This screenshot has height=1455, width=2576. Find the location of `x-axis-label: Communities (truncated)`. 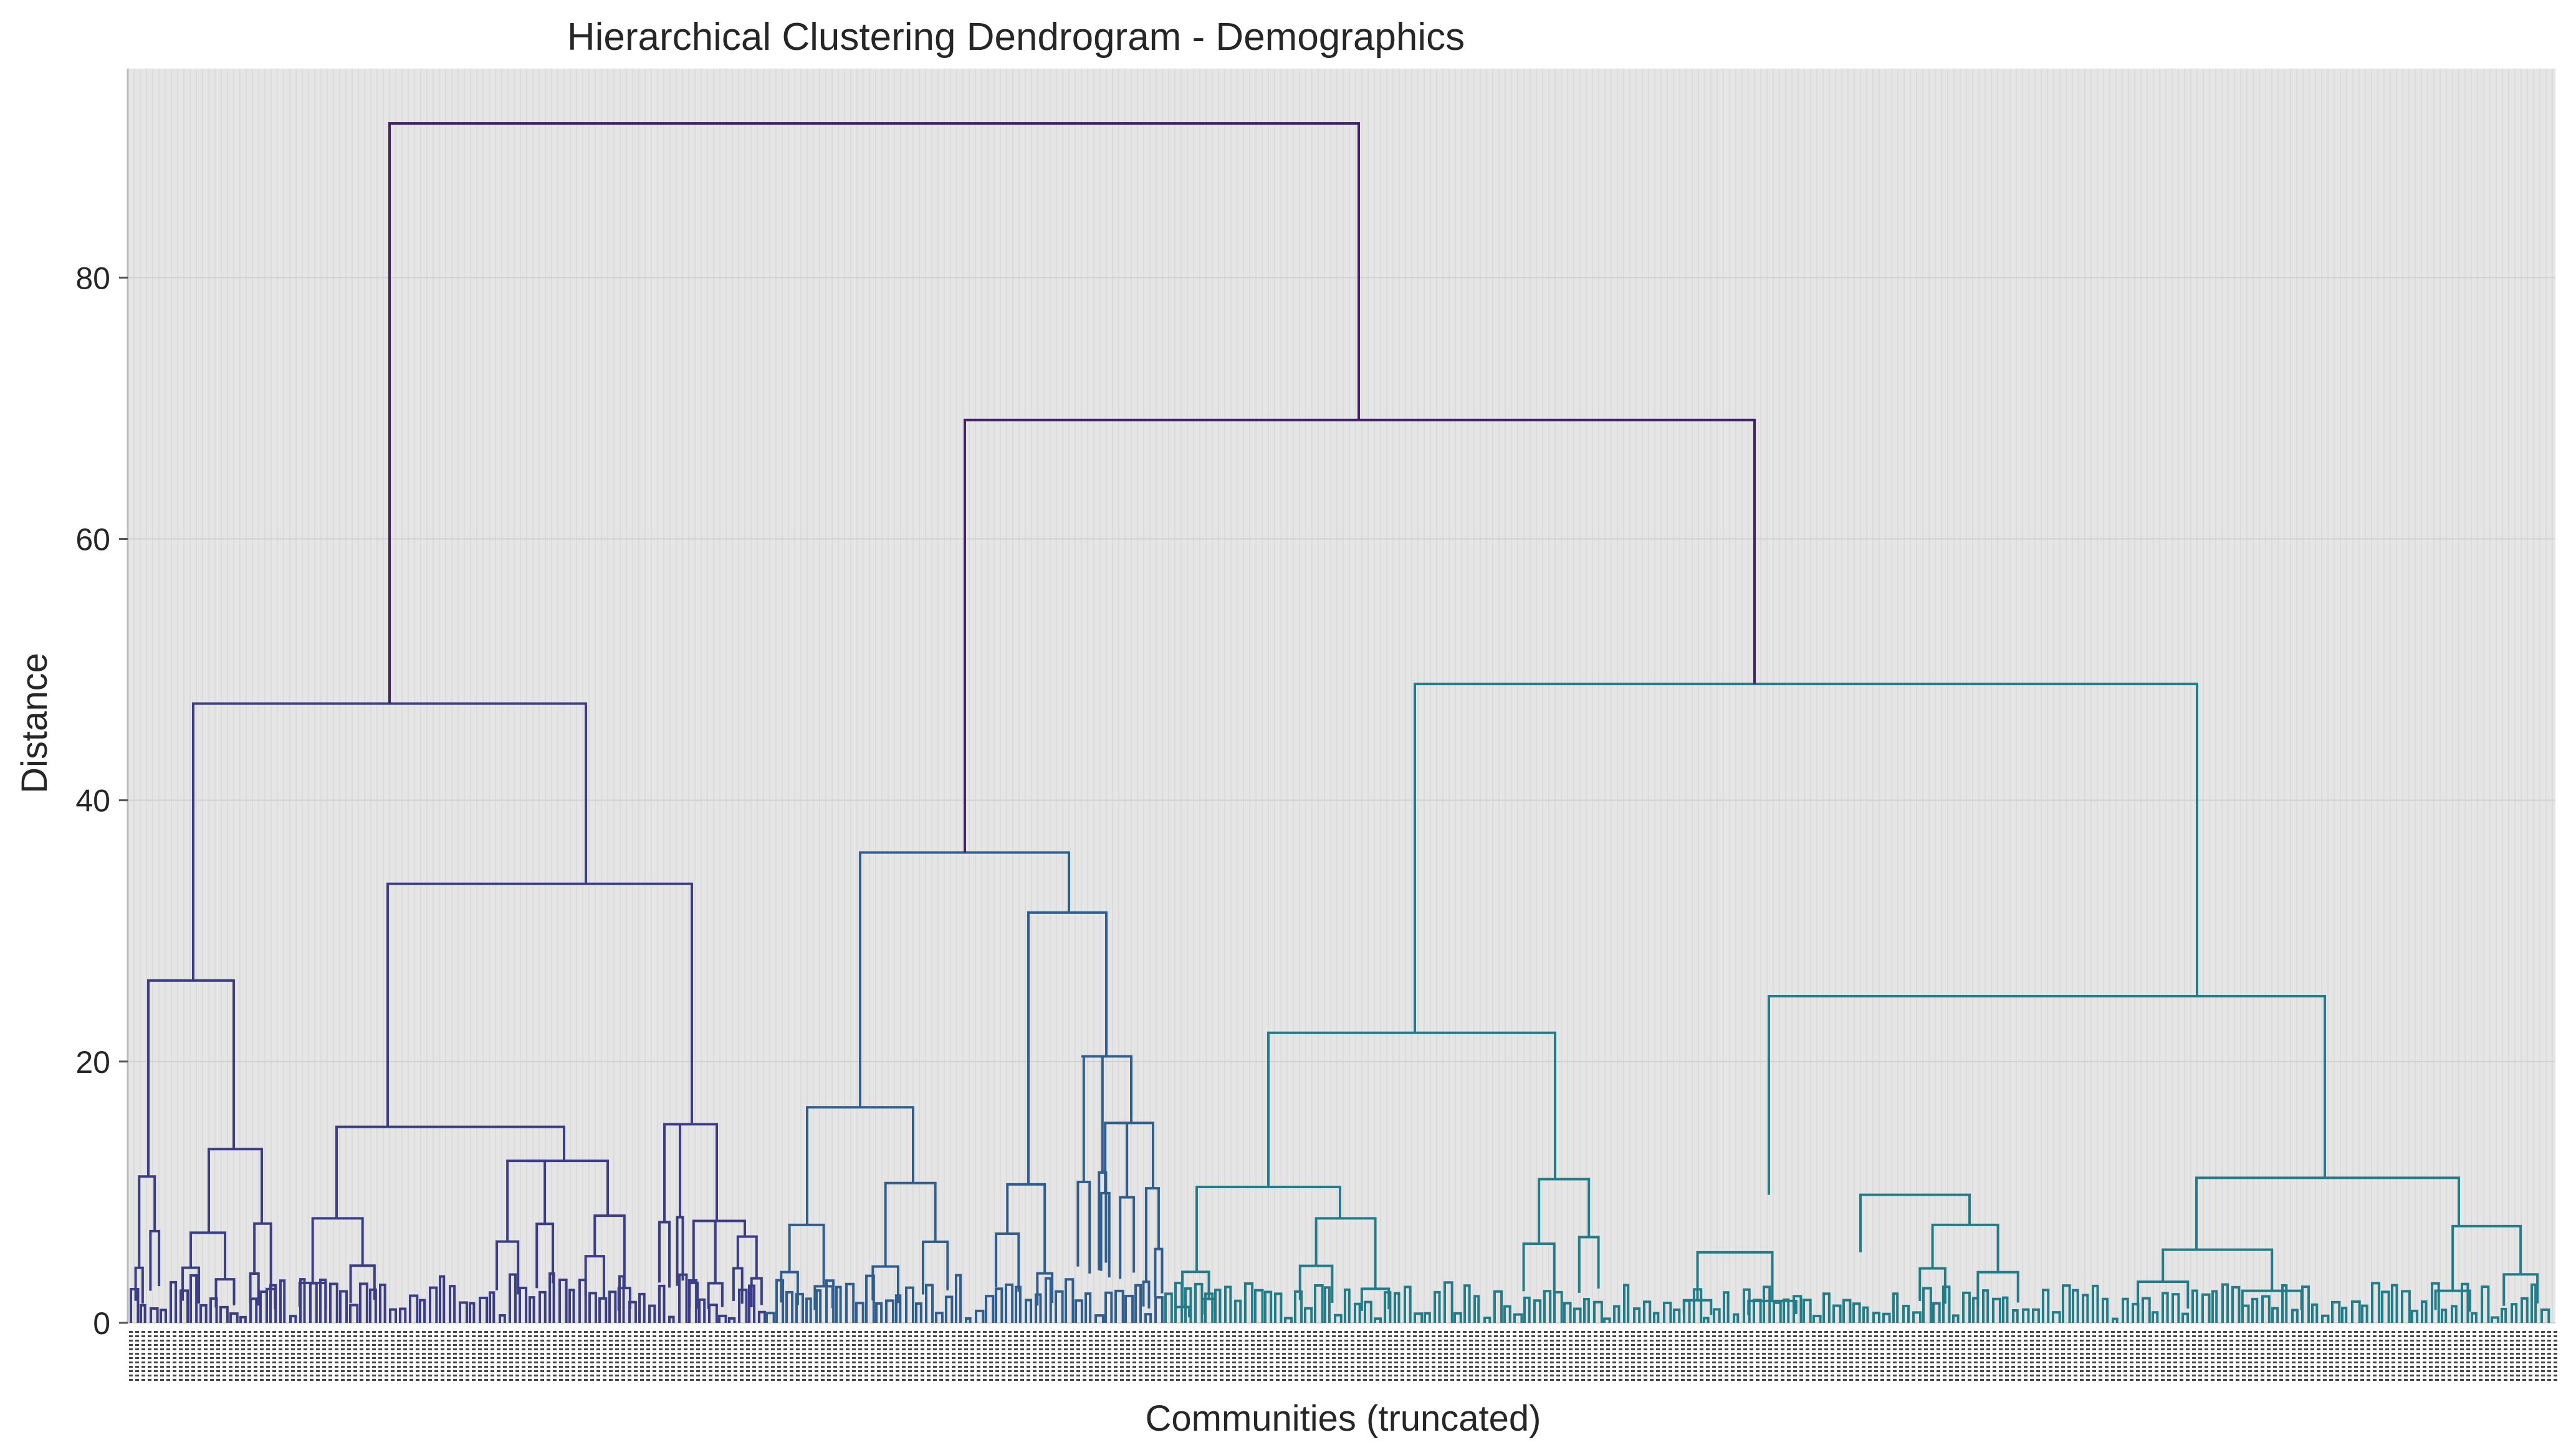

x-axis-label: Communities (truncated) is located at coordinates (1344, 1419).